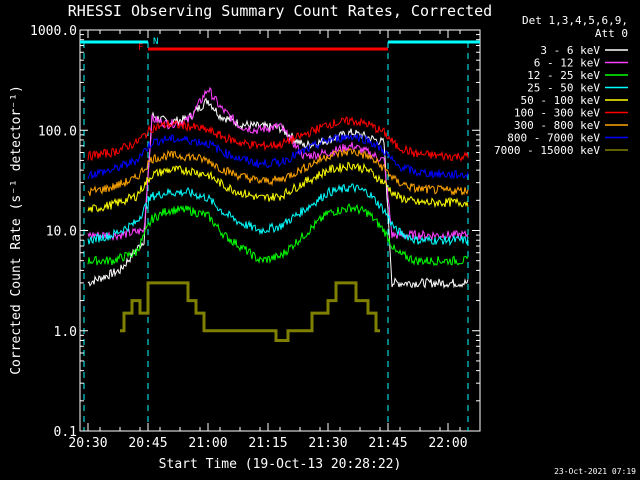  What do you see at coordinates (267, 443) in the screenshot?
I see `x-tick-label: 21:15` at bounding box center [267, 443].